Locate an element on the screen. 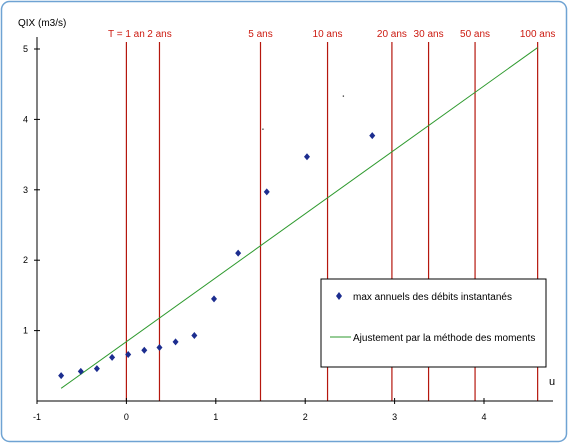 The image size is (568, 443). x-tick-label: 4 is located at coordinates (483, 417).